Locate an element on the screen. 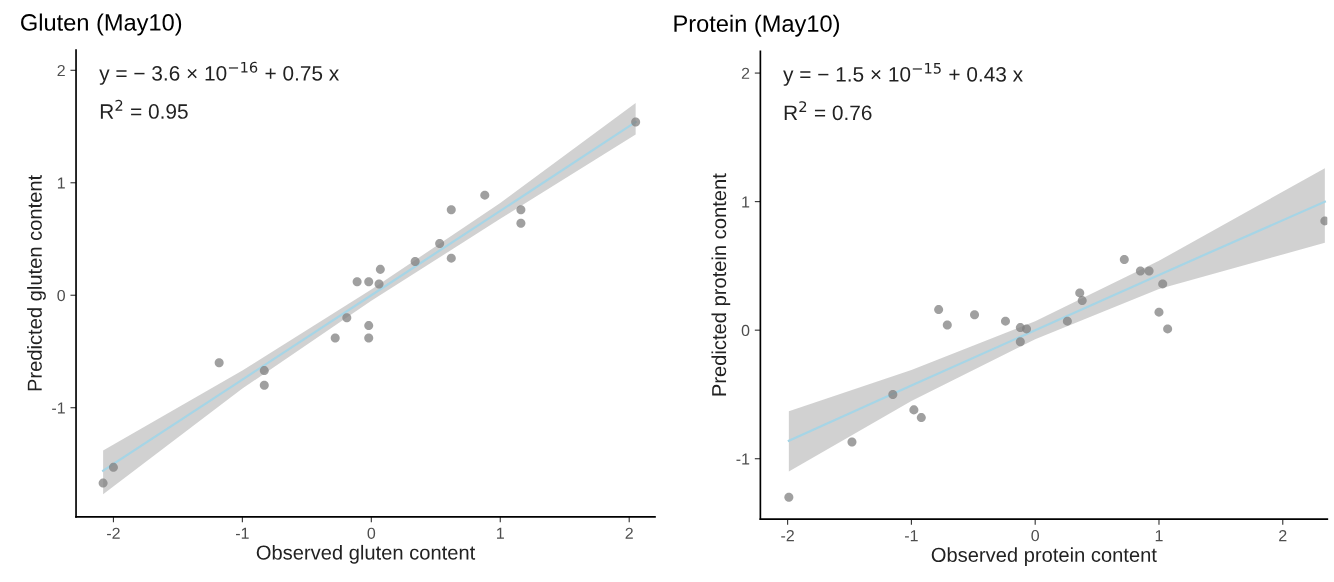 The height and width of the screenshot is (582, 1334). x-axis-title: Observed gluten content is located at coordinates (366, 554).